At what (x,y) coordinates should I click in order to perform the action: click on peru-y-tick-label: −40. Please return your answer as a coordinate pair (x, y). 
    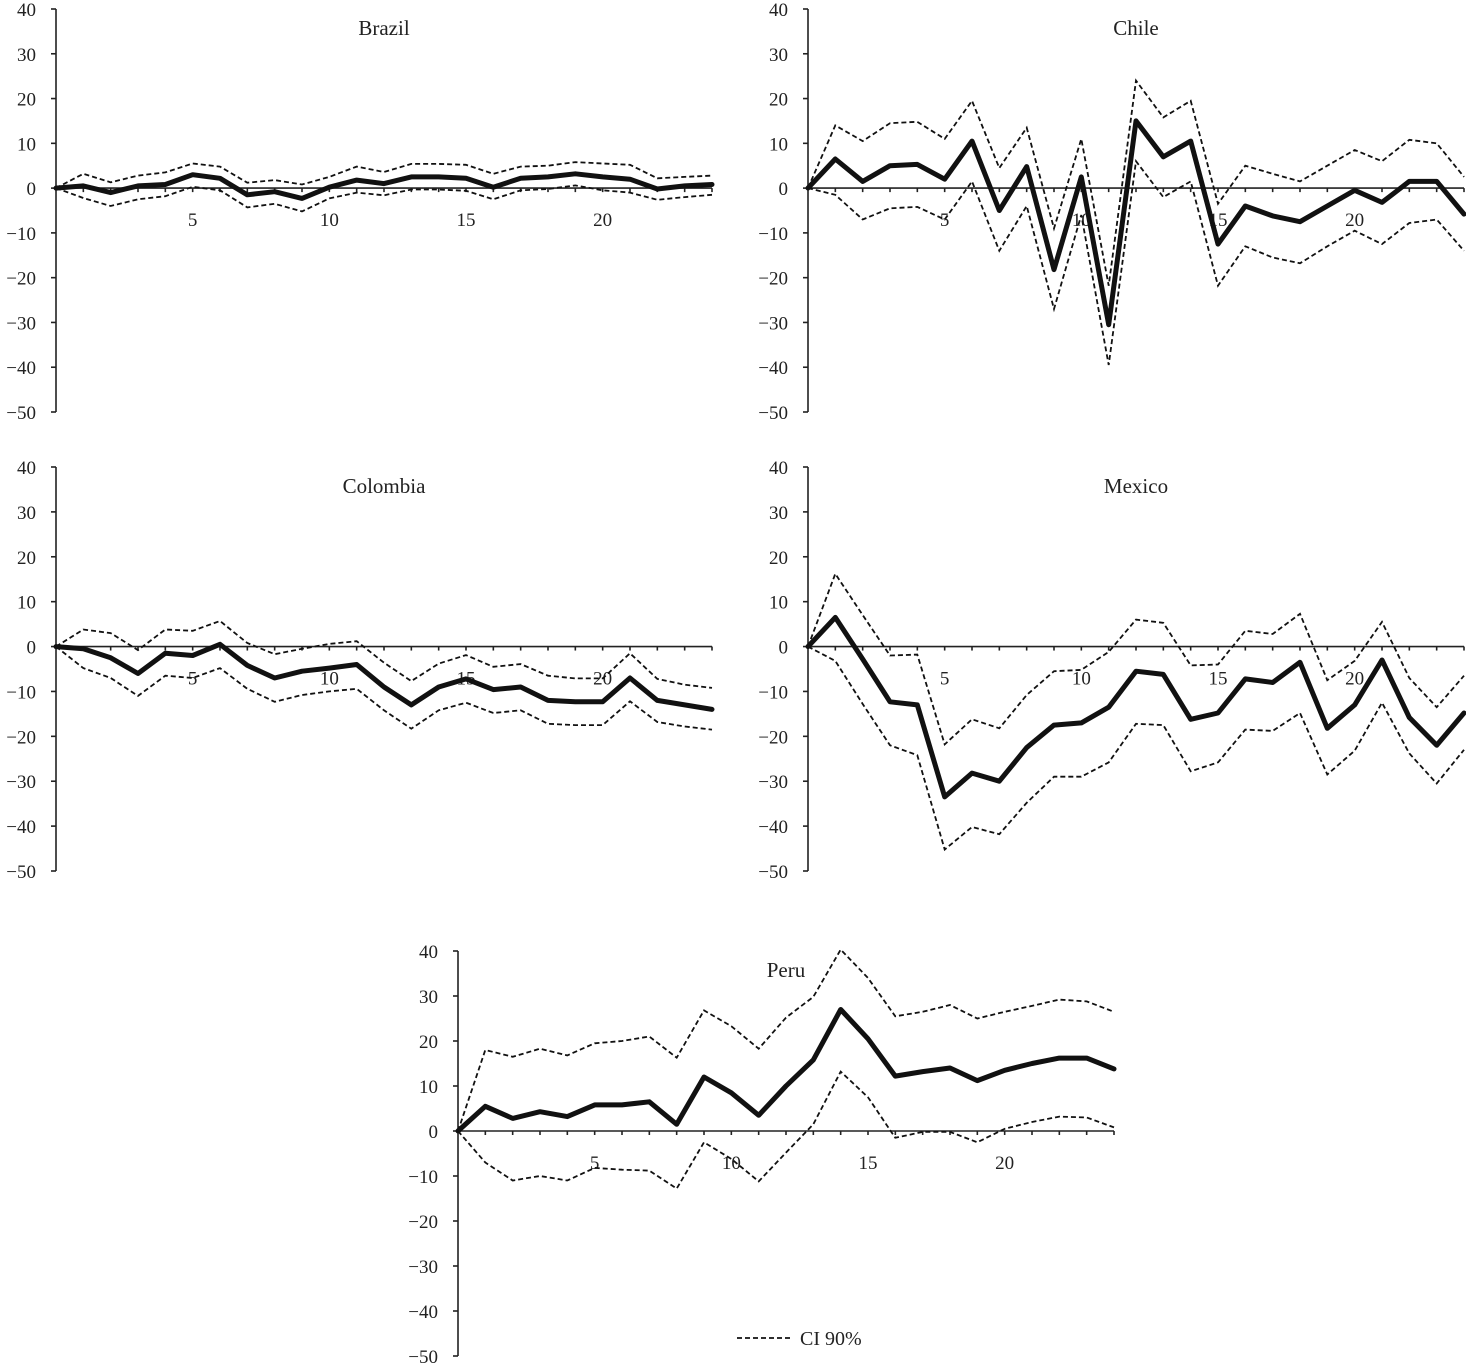
    Looking at the image, I should click on (423, 1312).